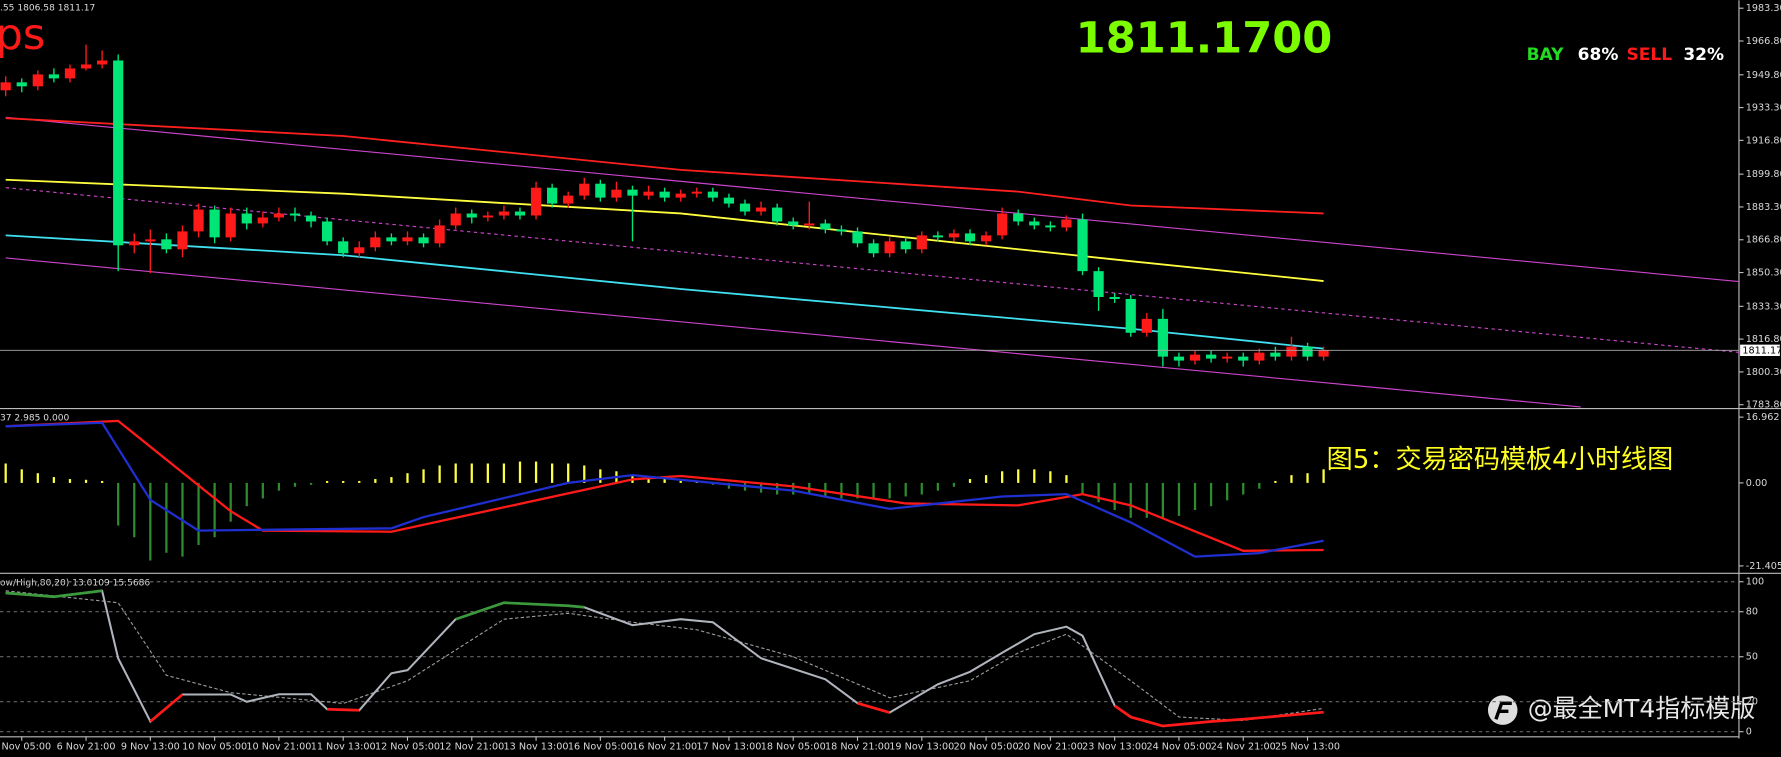 The width and height of the screenshot is (1781, 757). What do you see at coordinates (1749, 732) in the screenshot?
I see `y-tick-label: 0` at bounding box center [1749, 732].